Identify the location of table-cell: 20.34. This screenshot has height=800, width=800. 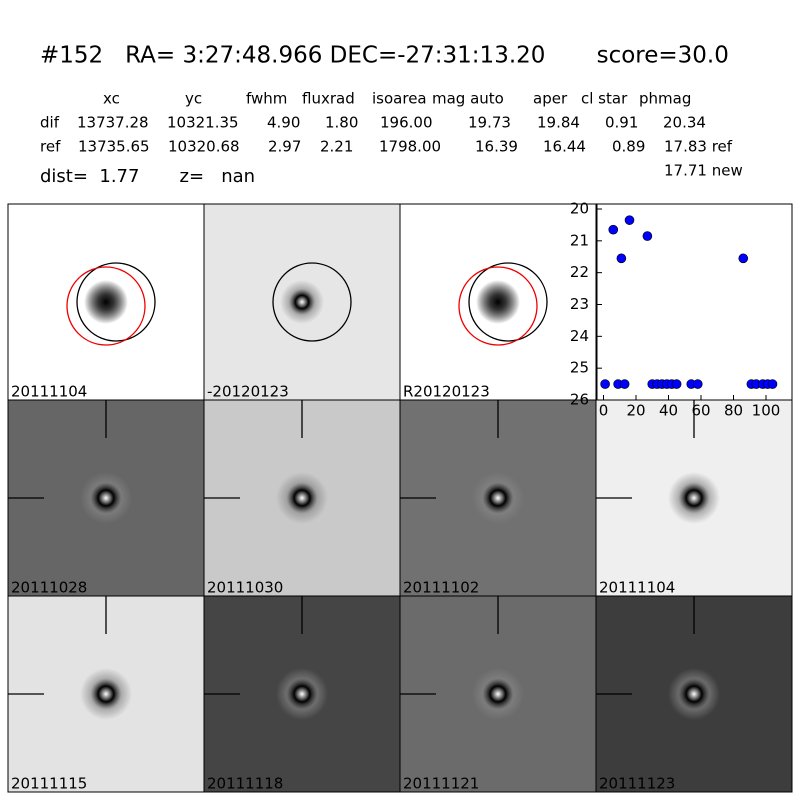
(684, 123).